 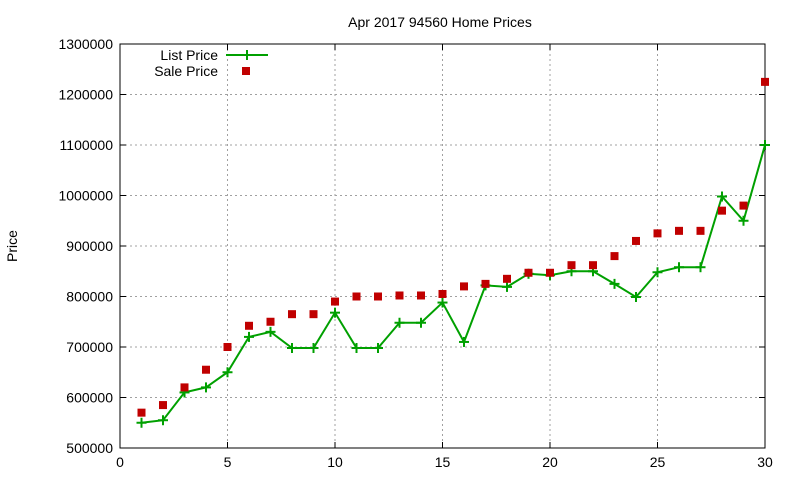 I want to click on x-tick-label: 15, so click(x=443, y=462).